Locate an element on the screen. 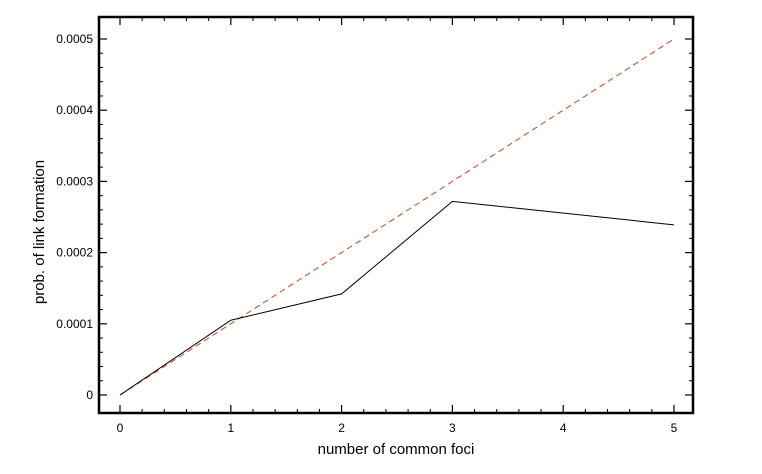  y-tick-label: 0.0003 is located at coordinates (74, 181).